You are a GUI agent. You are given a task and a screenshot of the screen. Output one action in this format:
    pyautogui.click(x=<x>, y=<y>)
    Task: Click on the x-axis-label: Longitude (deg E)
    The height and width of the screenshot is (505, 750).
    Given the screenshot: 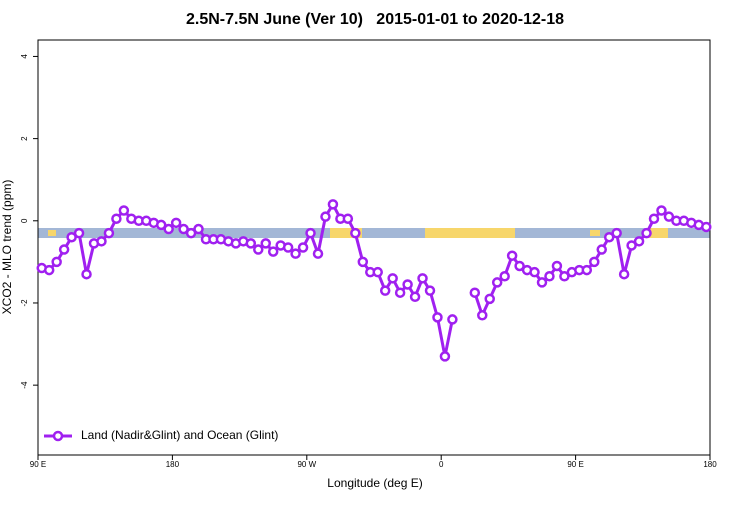 What is the action you would take?
    pyautogui.click(x=374, y=483)
    